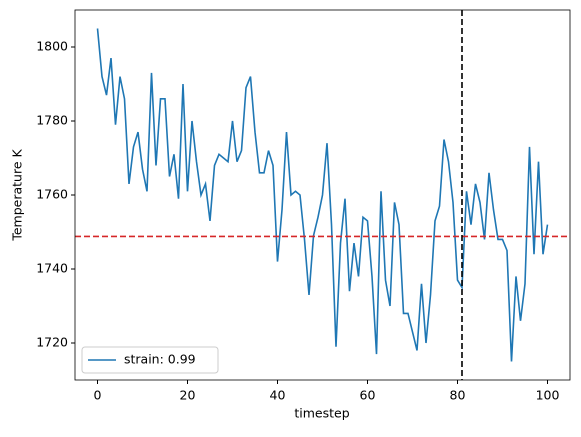 This screenshot has height=437, width=581. What do you see at coordinates (17, 195) in the screenshot?
I see `y-axis-label: Temperature K` at bounding box center [17, 195].